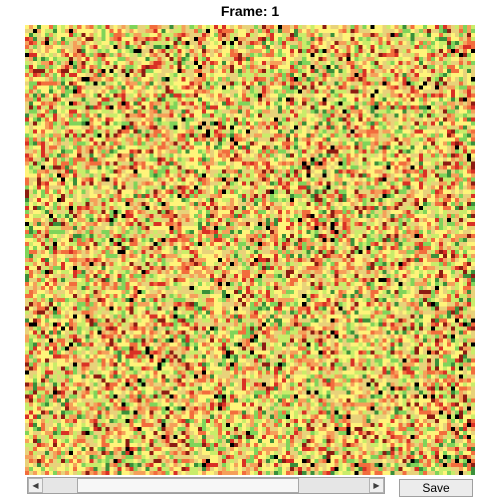  I want to click on scroll-thumb, so click(188, 485).